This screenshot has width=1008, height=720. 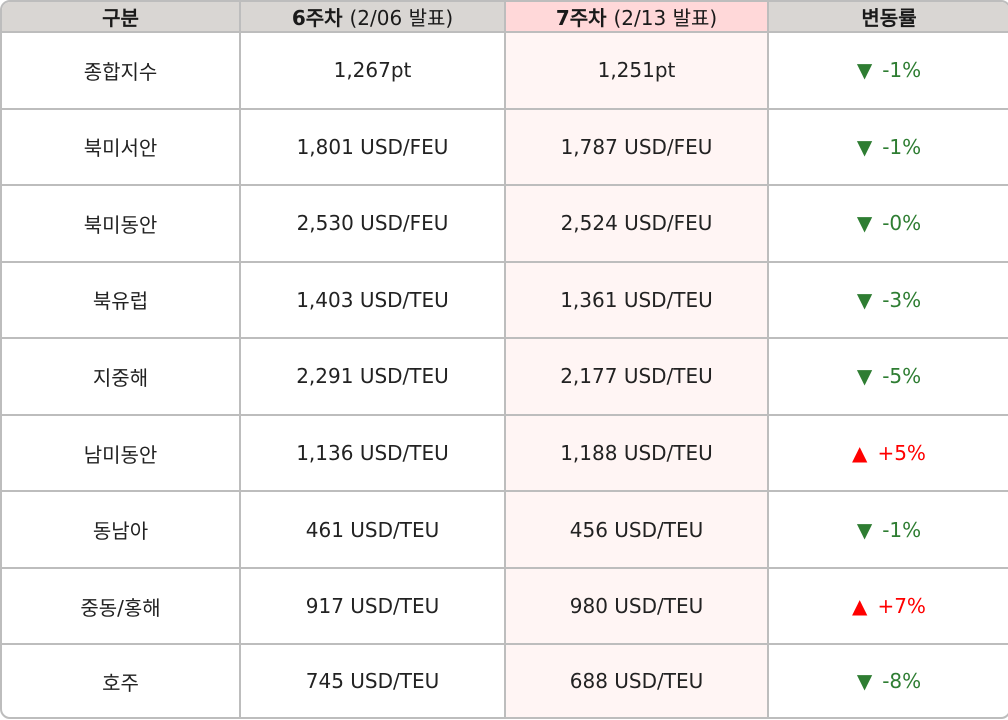 I want to click on route-name: 남미동안, so click(x=121, y=454).